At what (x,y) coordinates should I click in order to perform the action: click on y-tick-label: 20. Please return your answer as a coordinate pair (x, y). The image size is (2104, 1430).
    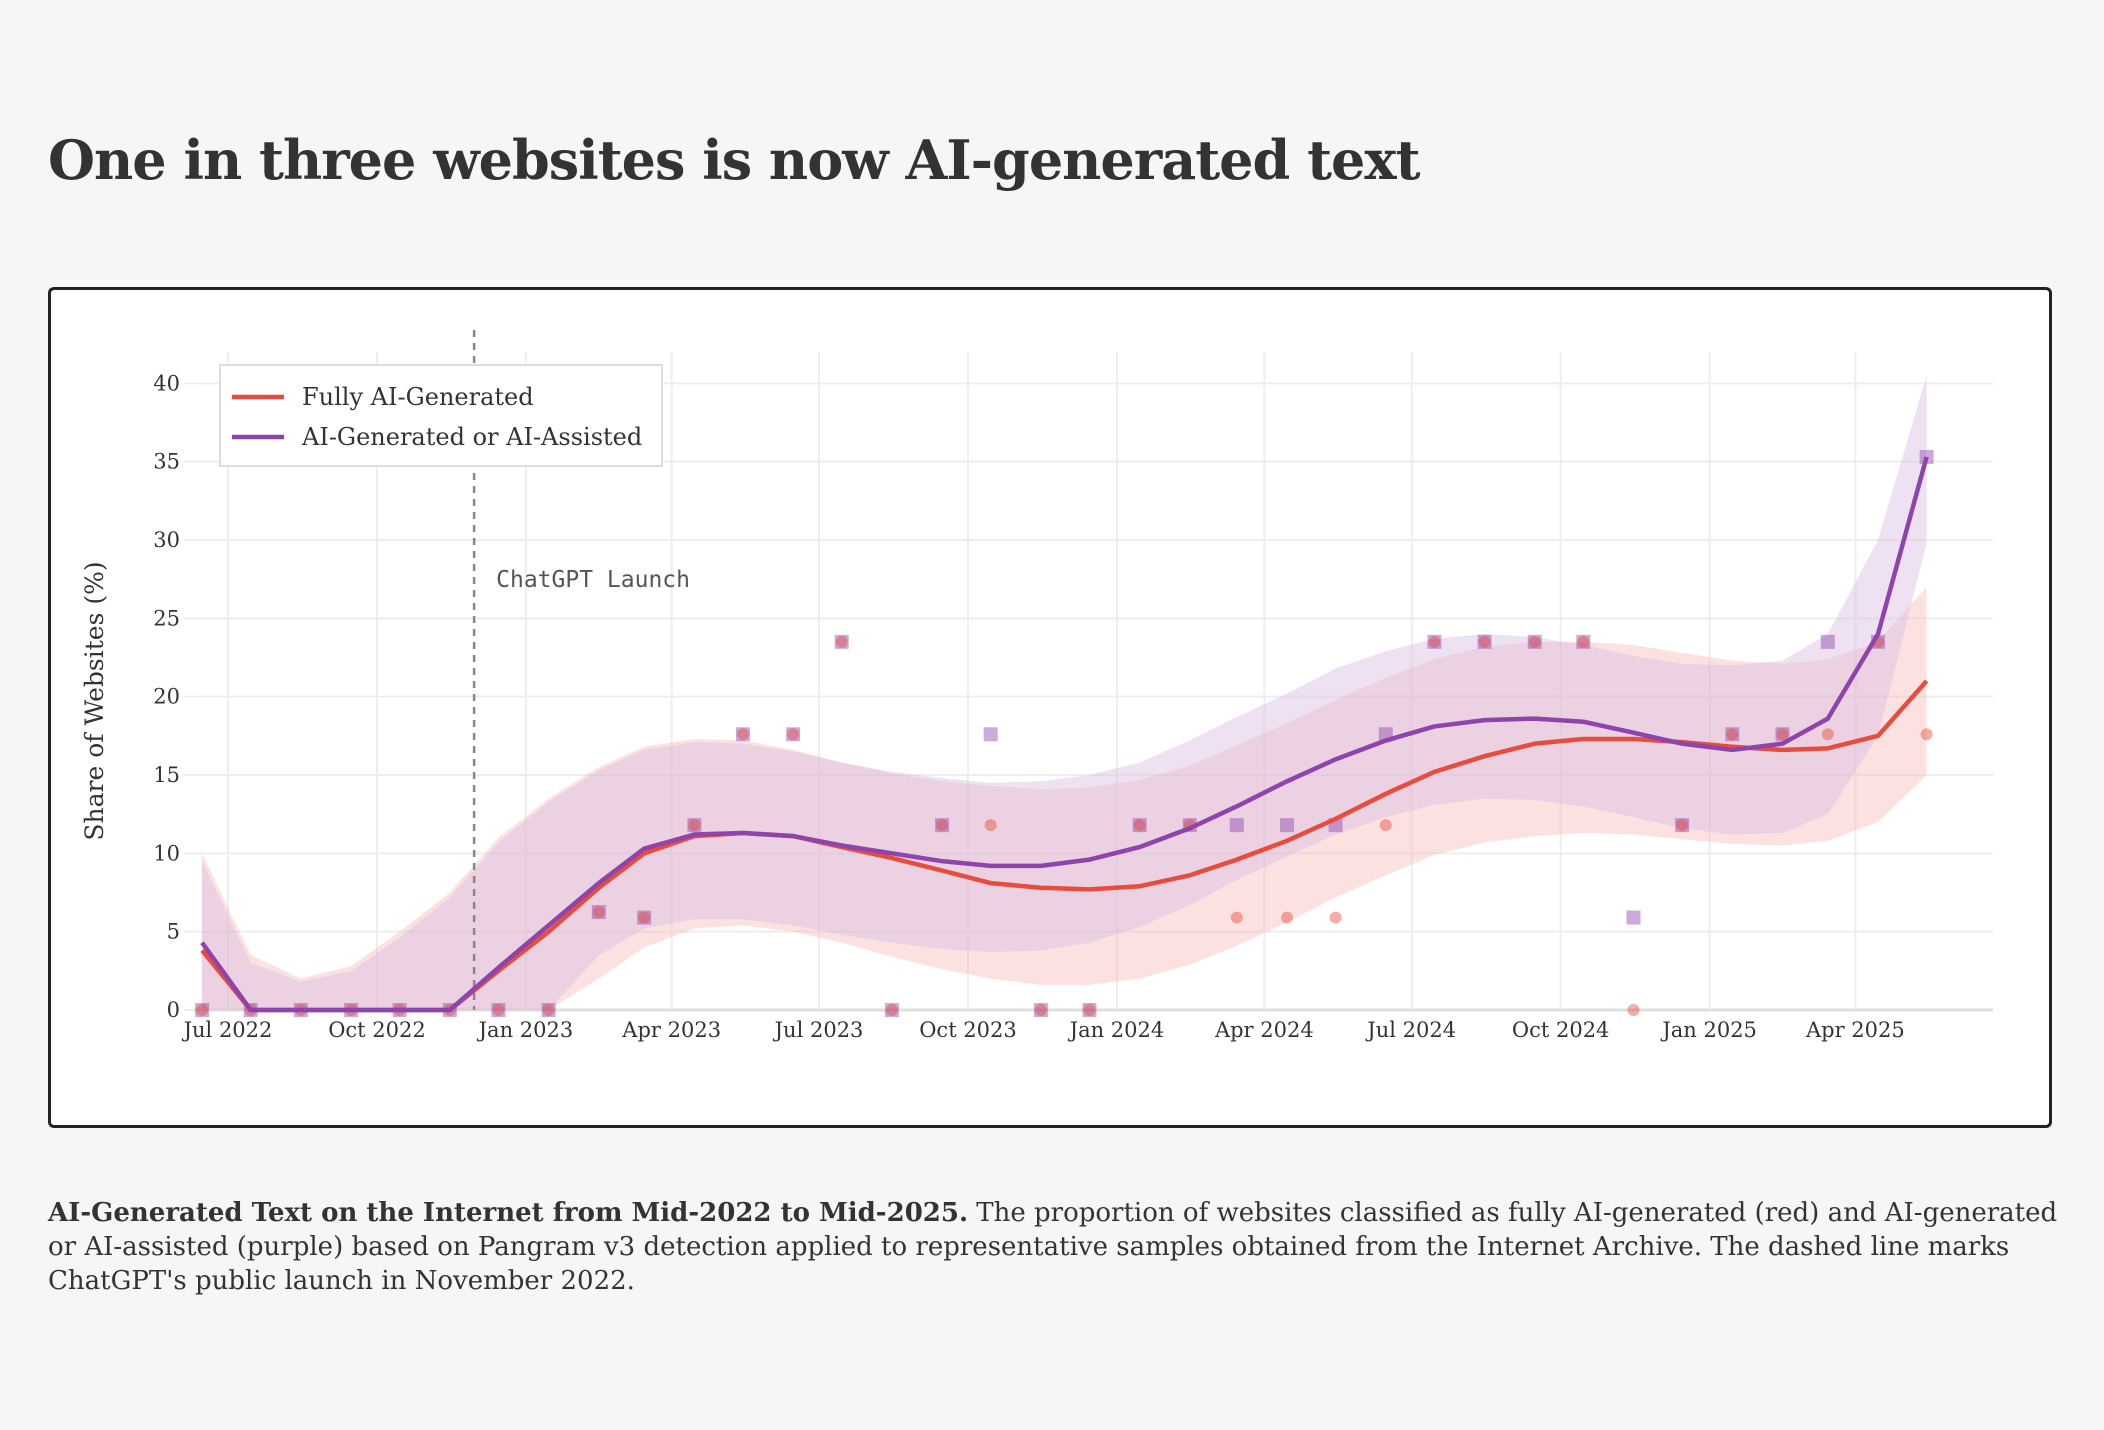
    Looking at the image, I should click on (166, 697).